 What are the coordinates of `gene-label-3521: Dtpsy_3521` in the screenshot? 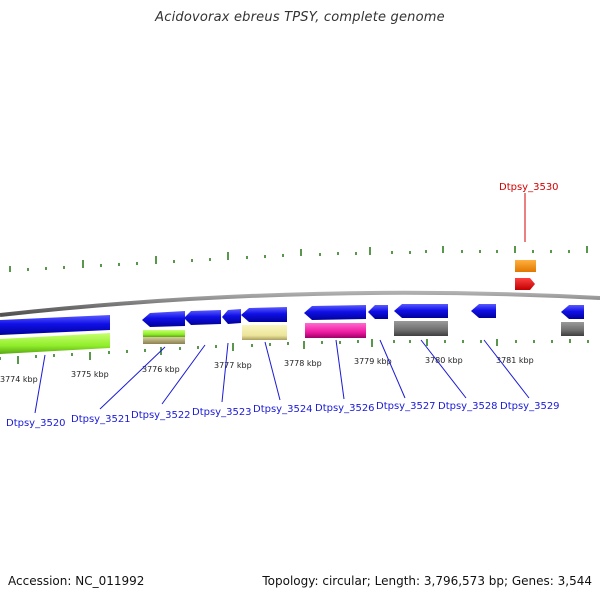 It's located at (101, 419).